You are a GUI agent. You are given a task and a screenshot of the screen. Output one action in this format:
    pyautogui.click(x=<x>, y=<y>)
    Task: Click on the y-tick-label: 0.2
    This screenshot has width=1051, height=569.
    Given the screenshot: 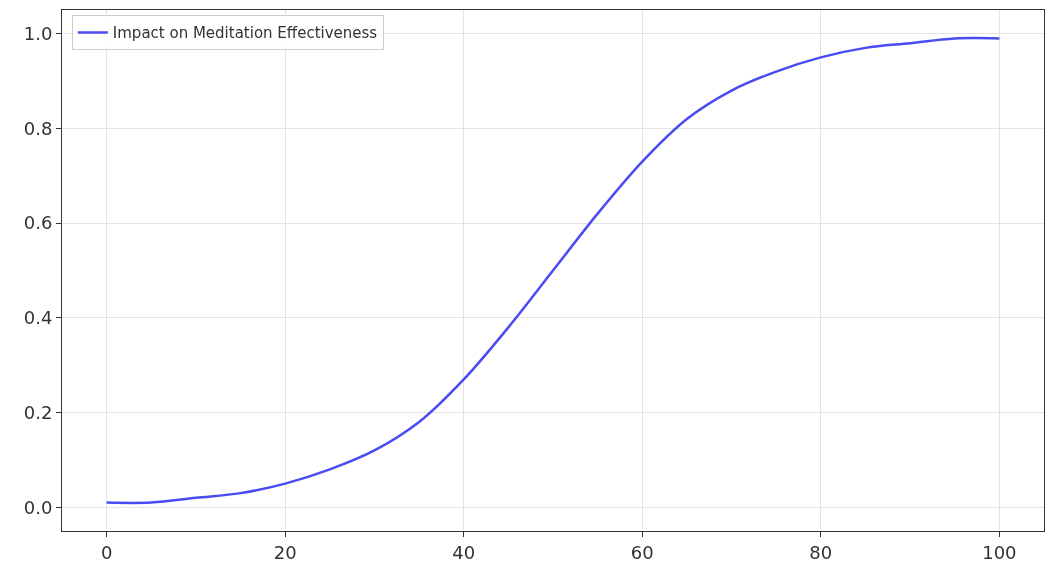 What is the action you would take?
    pyautogui.click(x=38, y=412)
    